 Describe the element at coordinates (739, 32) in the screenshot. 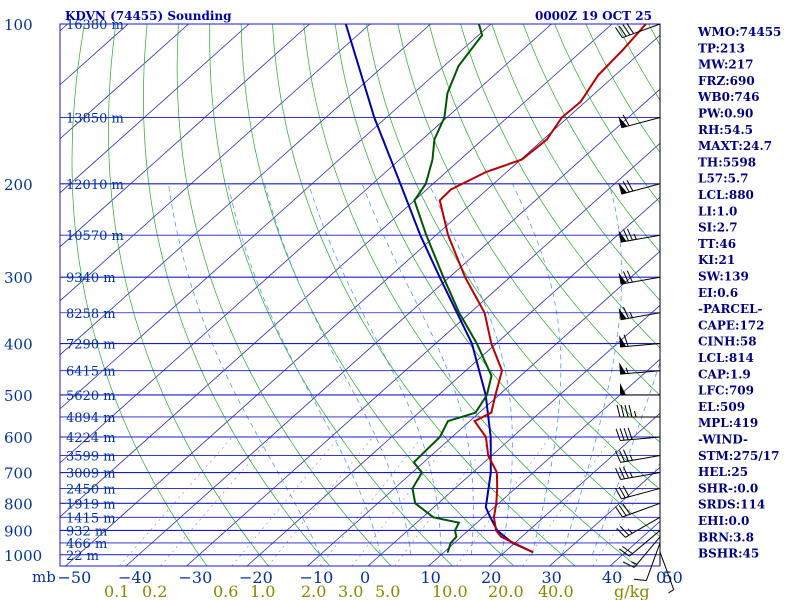

I see `parameter-line: WMO:74455` at that location.